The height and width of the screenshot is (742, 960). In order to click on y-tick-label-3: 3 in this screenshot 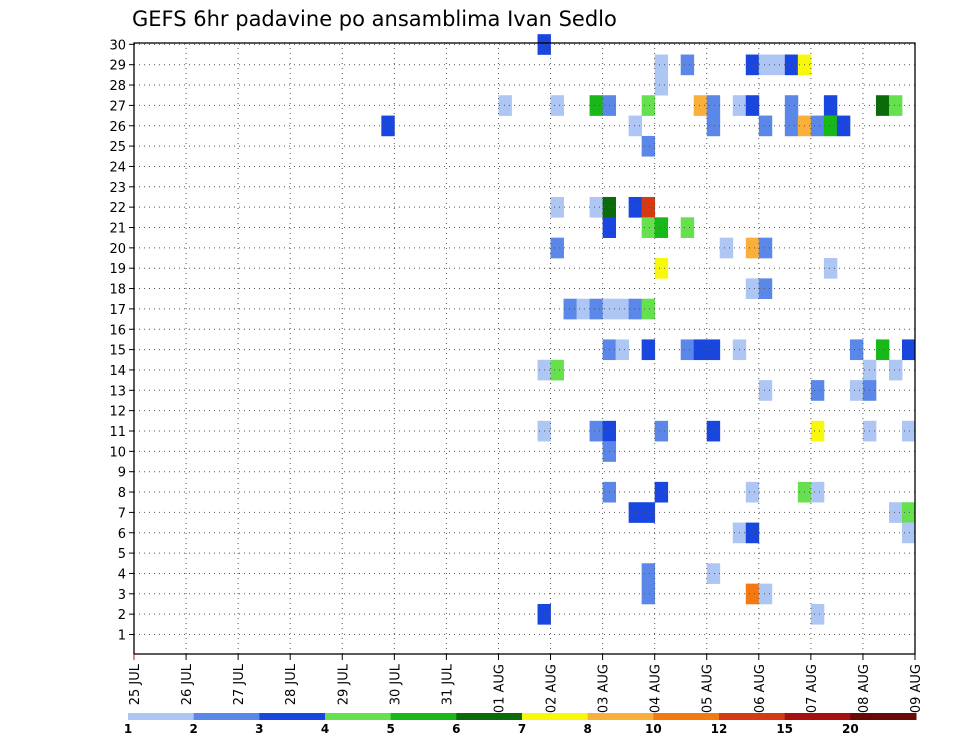, I will do `click(122, 595)`.